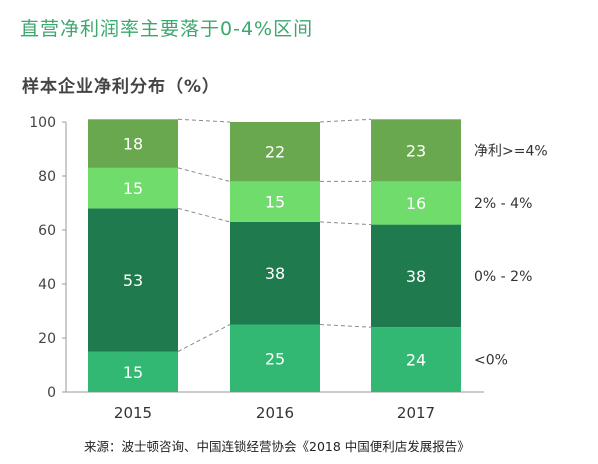  I want to click on chart-title: 直营净利润率主要落于0-4%区间, so click(167, 29).